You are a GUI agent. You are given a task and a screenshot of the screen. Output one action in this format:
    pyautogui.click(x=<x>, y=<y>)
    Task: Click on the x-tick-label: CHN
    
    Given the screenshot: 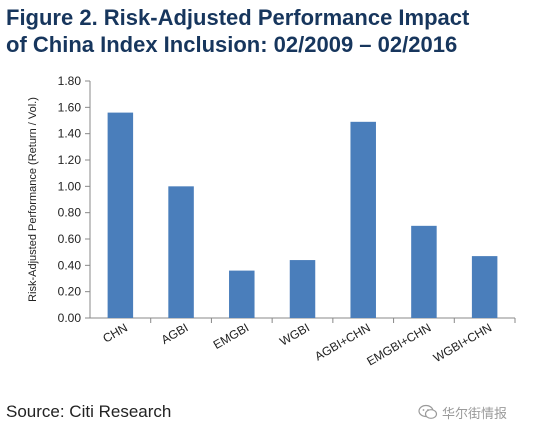 What is the action you would take?
    pyautogui.click(x=115, y=332)
    